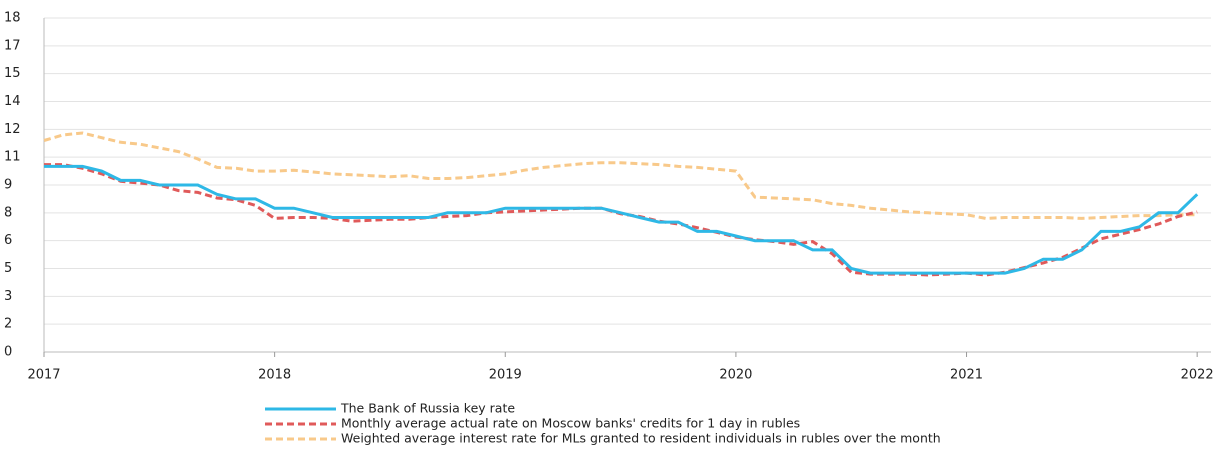 The width and height of the screenshot is (1227, 462). What do you see at coordinates (12, 18) in the screenshot?
I see `y-tick-label: 18` at bounding box center [12, 18].